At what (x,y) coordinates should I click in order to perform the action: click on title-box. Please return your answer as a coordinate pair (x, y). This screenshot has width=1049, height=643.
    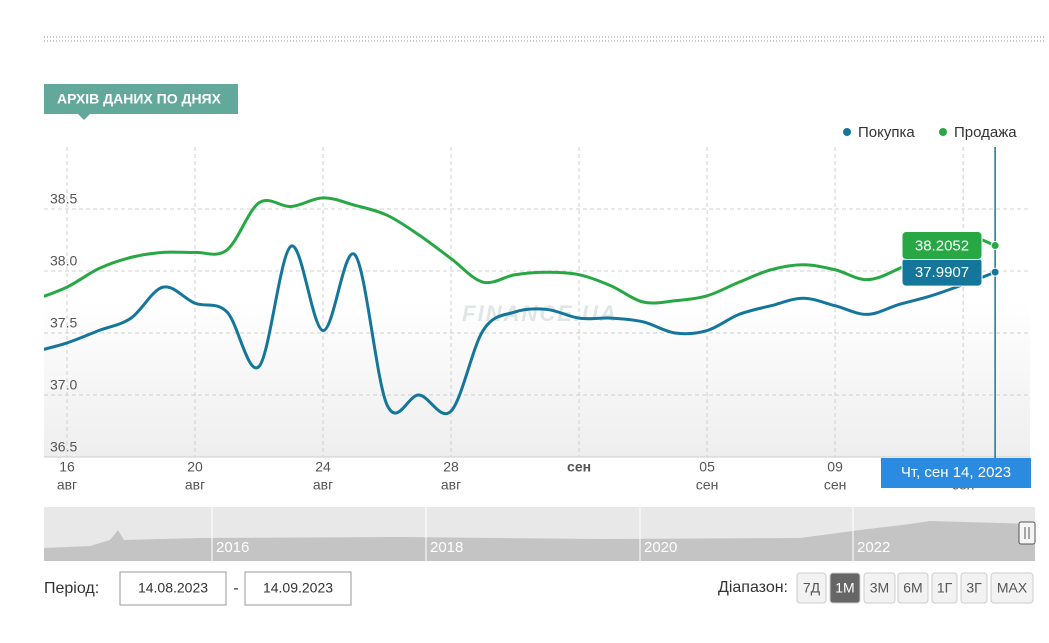
    Looking at the image, I should click on (141, 99).